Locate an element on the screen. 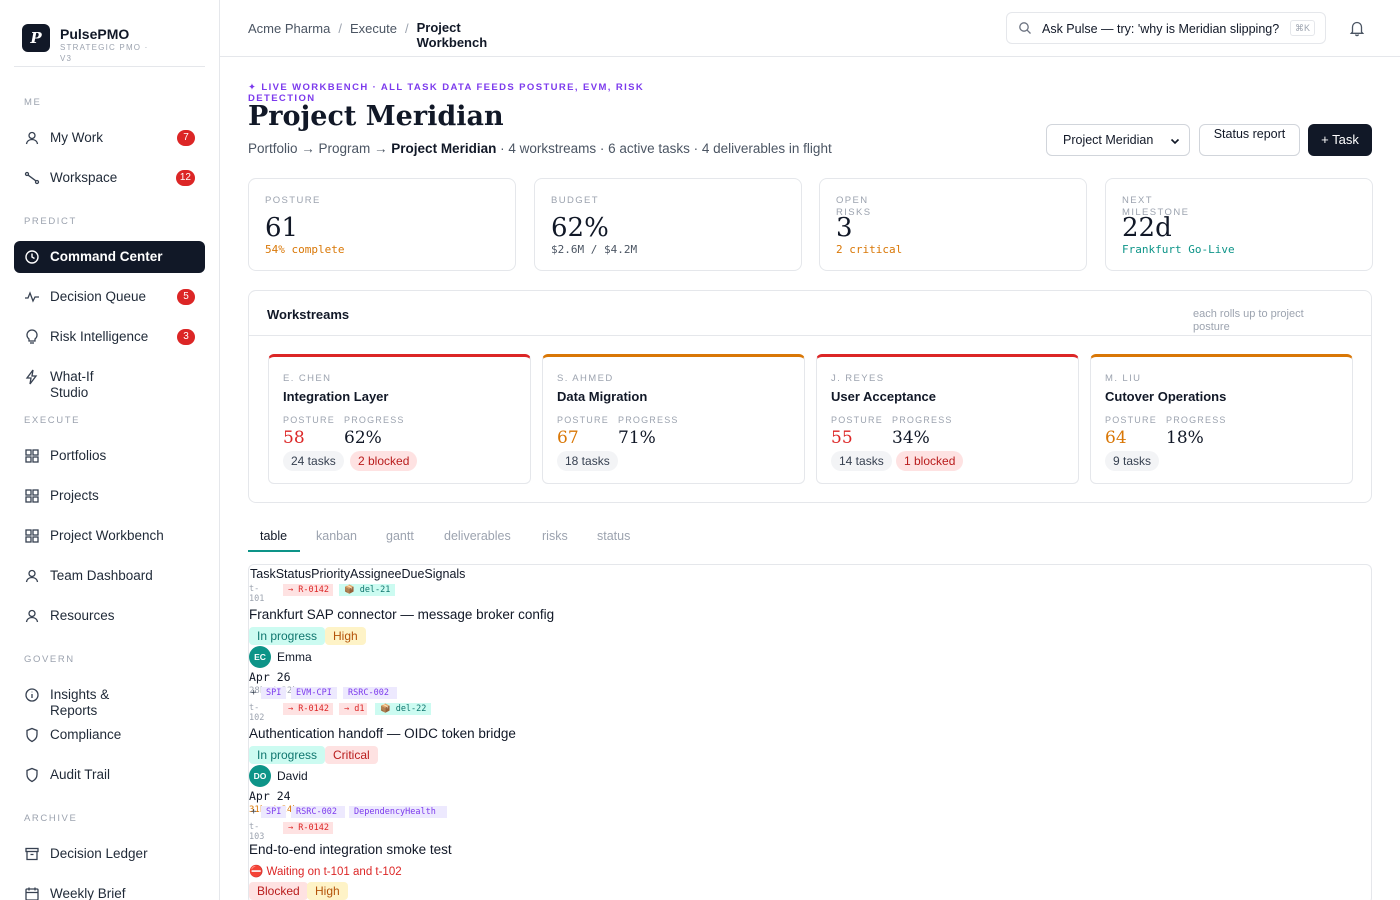 The height and width of the screenshot is (900, 1400). shield-icon is located at coordinates (32, 775).